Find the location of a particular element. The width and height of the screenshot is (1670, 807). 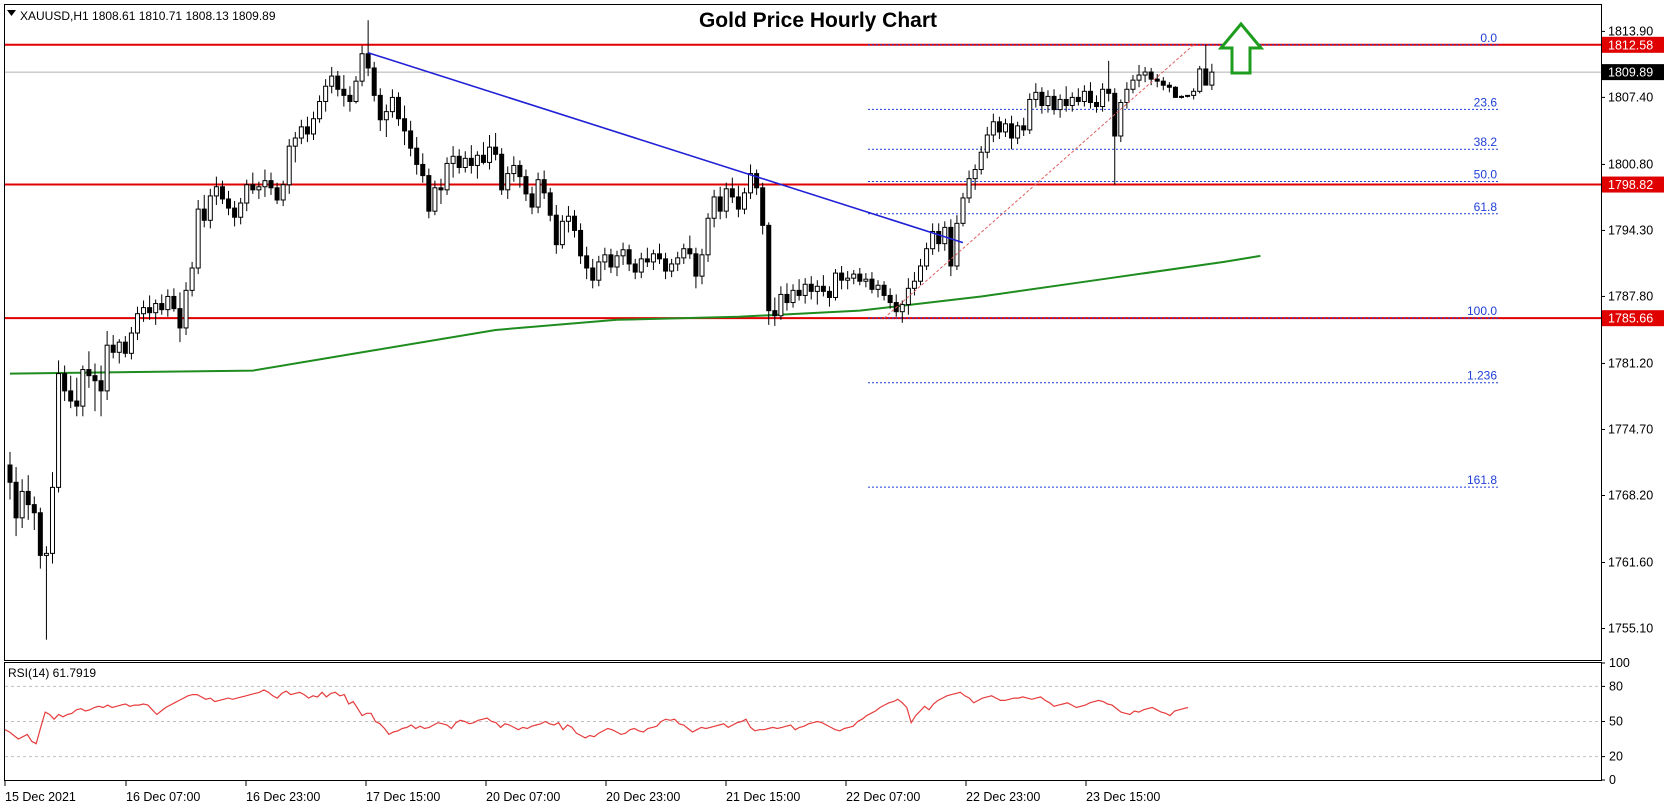

price-tag-label: 1812.58 is located at coordinates (1630, 45).